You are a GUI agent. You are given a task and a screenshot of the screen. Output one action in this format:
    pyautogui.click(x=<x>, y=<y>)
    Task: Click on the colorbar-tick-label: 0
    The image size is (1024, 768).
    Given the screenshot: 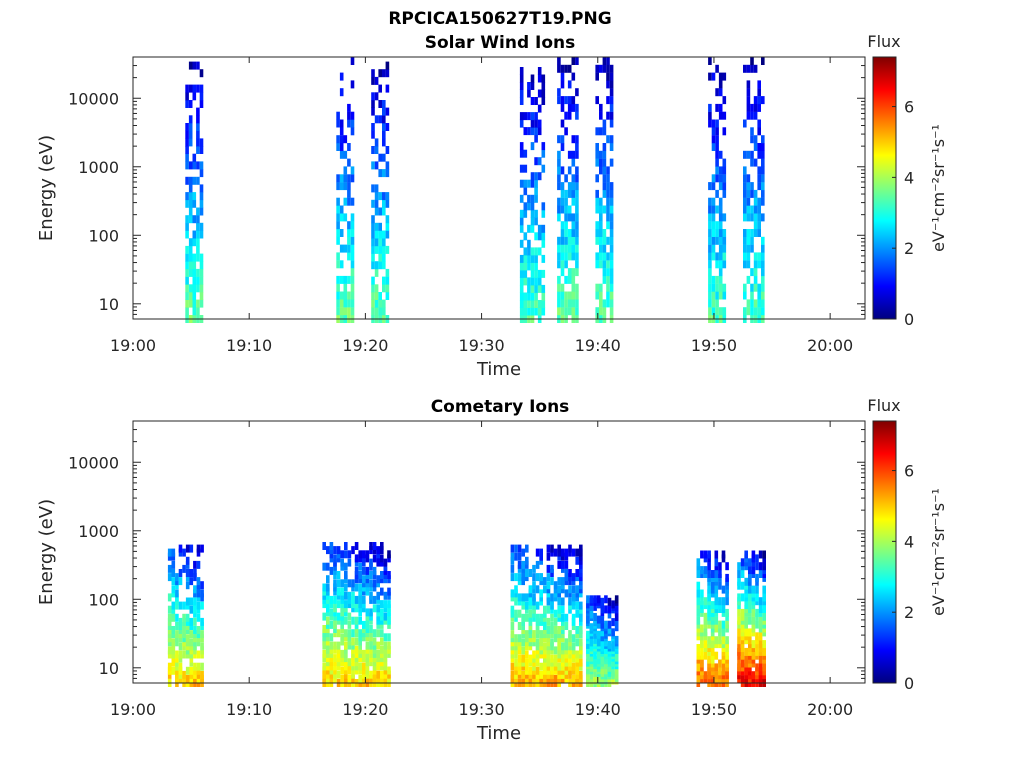 What is the action you would take?
    pyautogui.click(x=909, y=683)
    